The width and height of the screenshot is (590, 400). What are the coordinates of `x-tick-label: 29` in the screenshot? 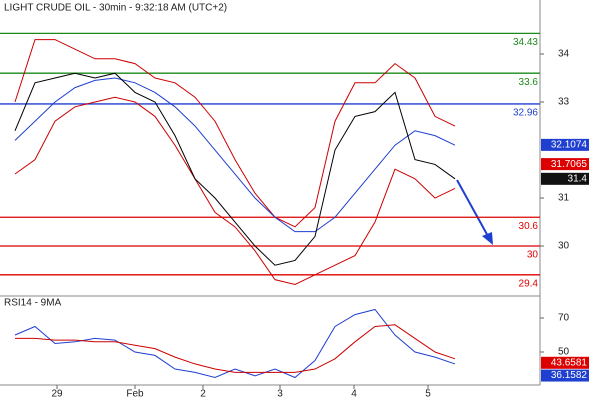 It's located at (57, 394).